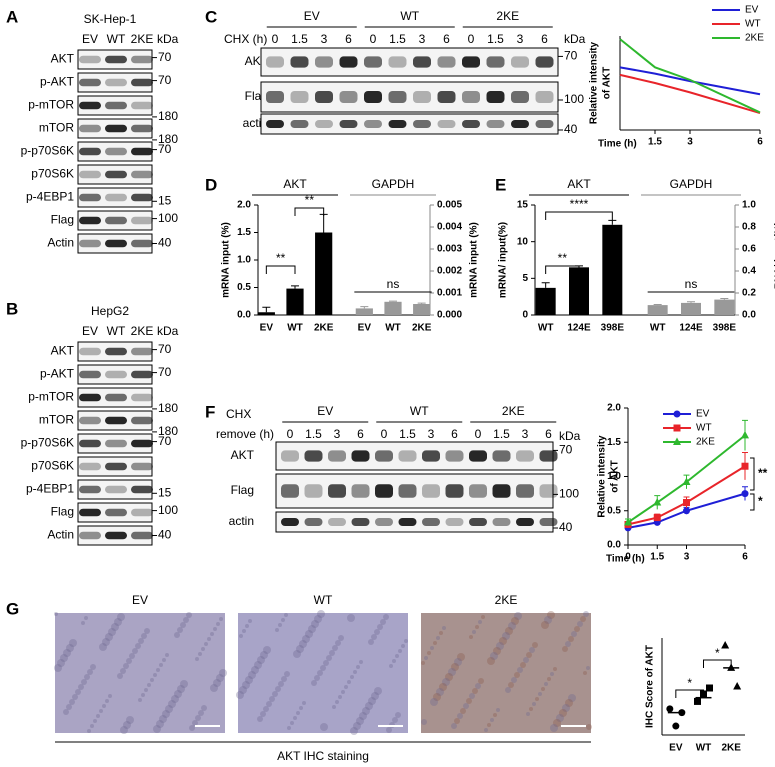 The width and height of the screenshot is (775, 767). Describe the element at coordinates (449, 271) in the screenshot. I see `y-tick-label: 0.002` at that location.